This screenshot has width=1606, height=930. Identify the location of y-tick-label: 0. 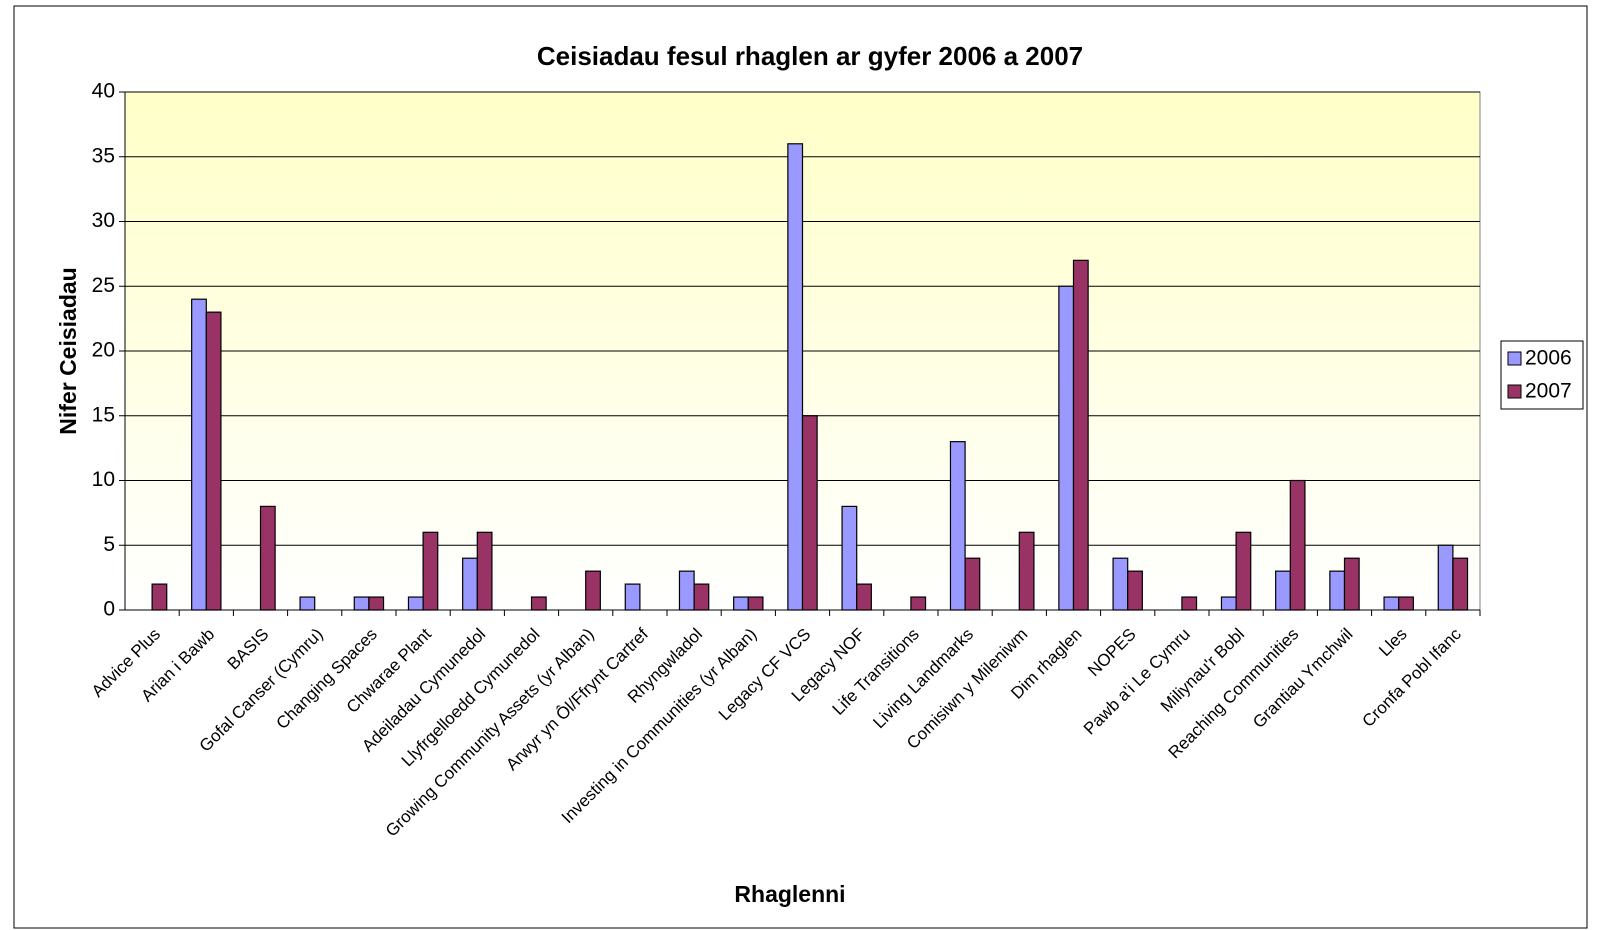
(109, 609).